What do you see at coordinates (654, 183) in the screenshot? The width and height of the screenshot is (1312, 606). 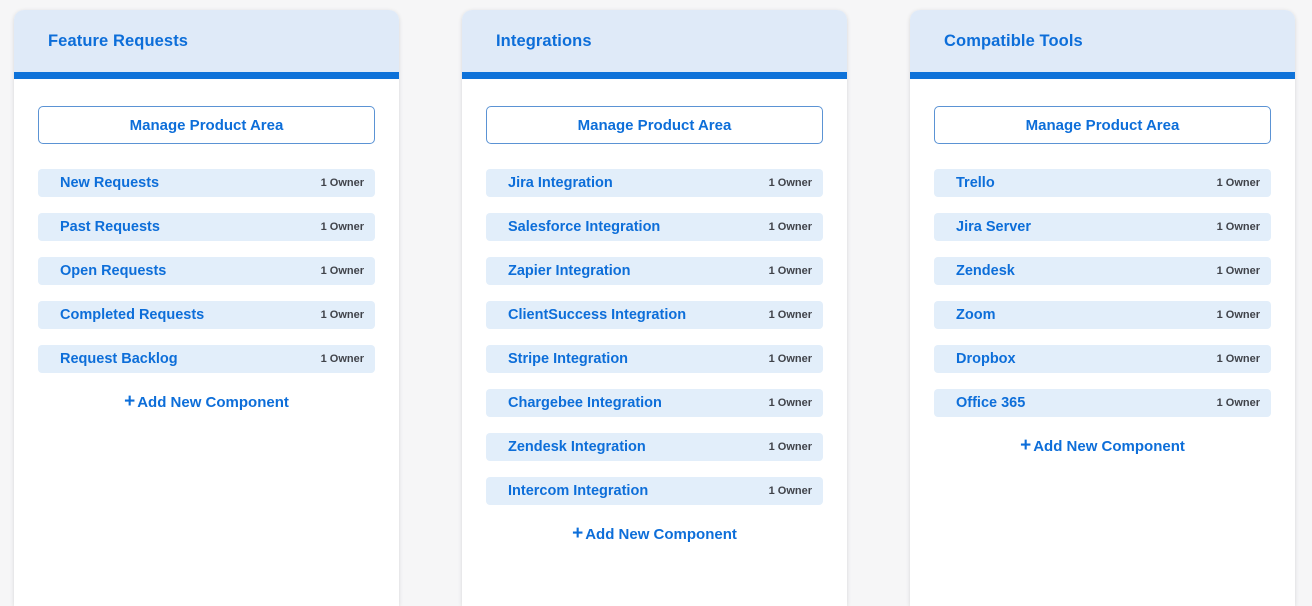 I see `component-row: Jira Integration 1 Owner` at bounding box center [654, 183].